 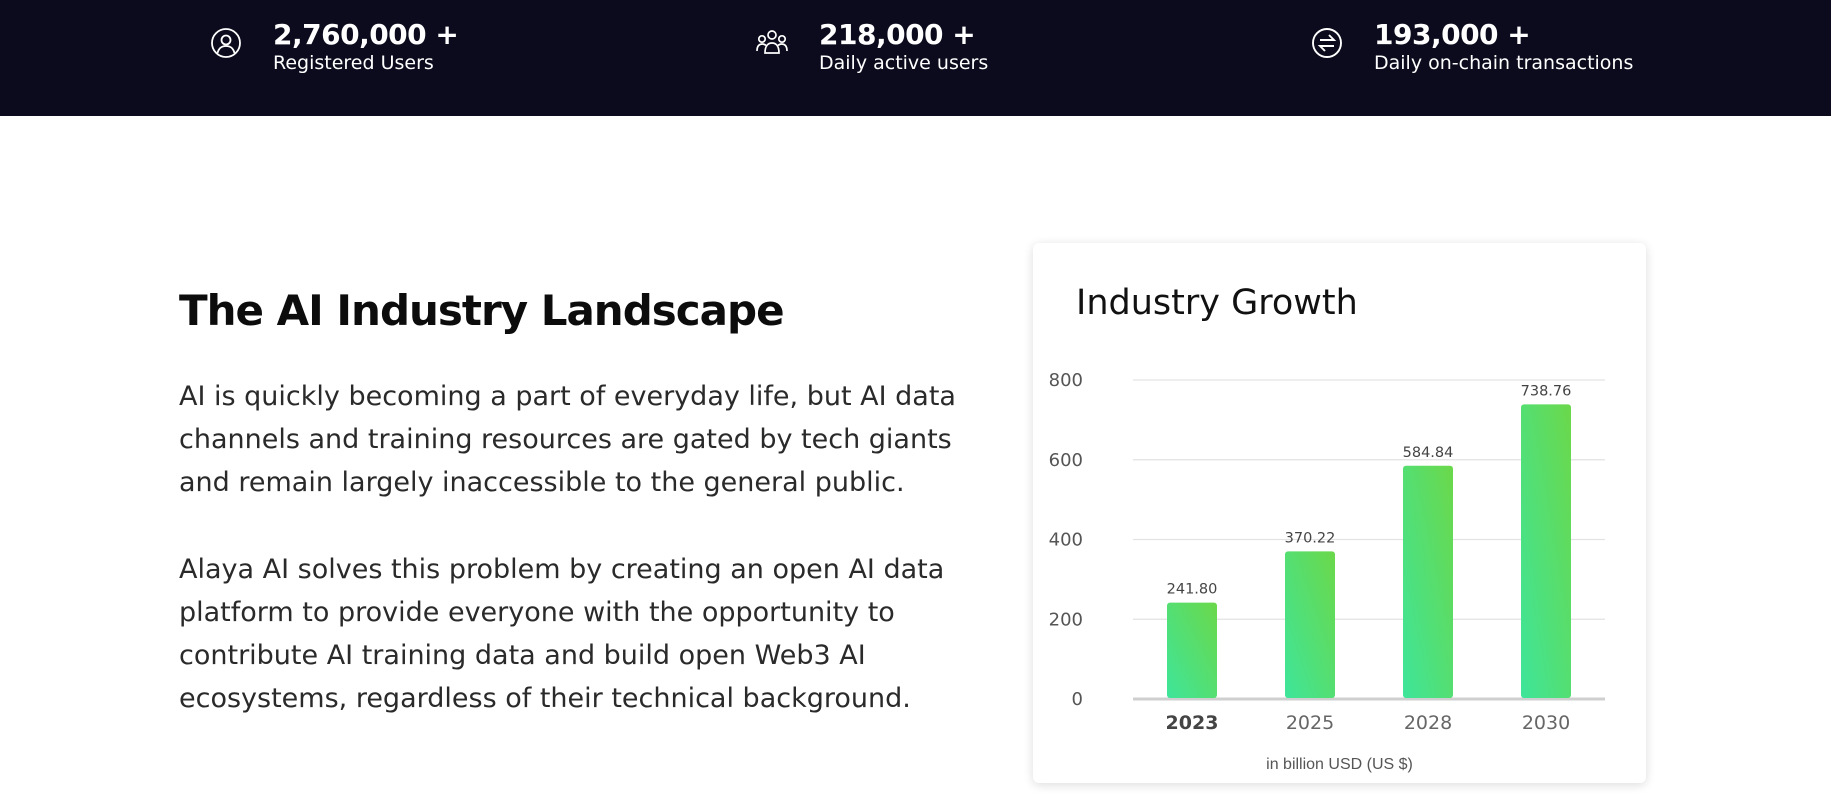 I want to click on x-tick-label: 2028, so click(x=1428, y=723).